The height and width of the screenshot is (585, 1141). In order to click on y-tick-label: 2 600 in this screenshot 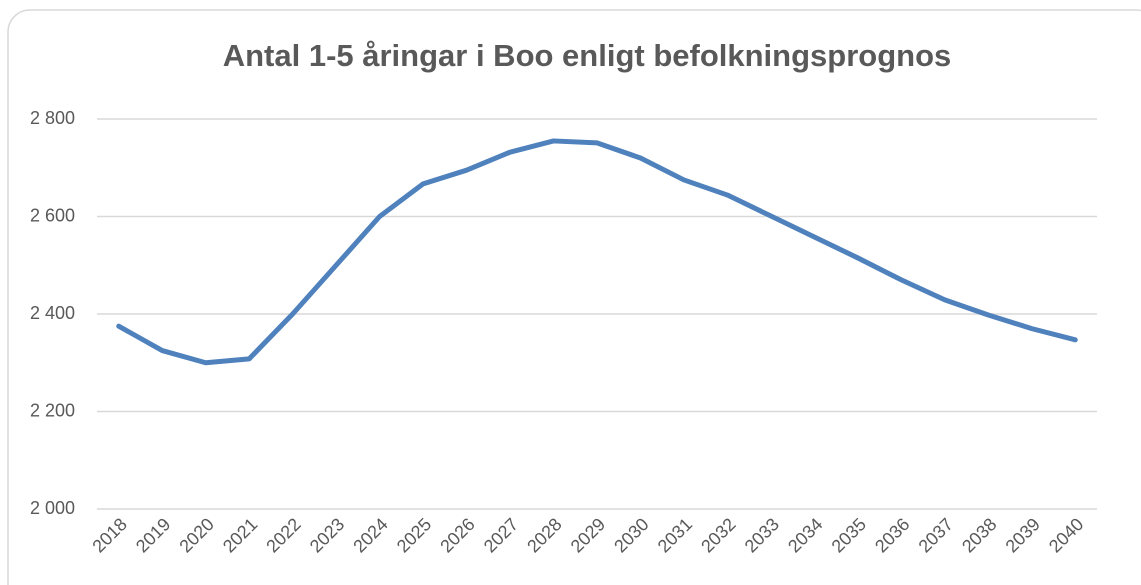, I will do `click(52, 215)`.